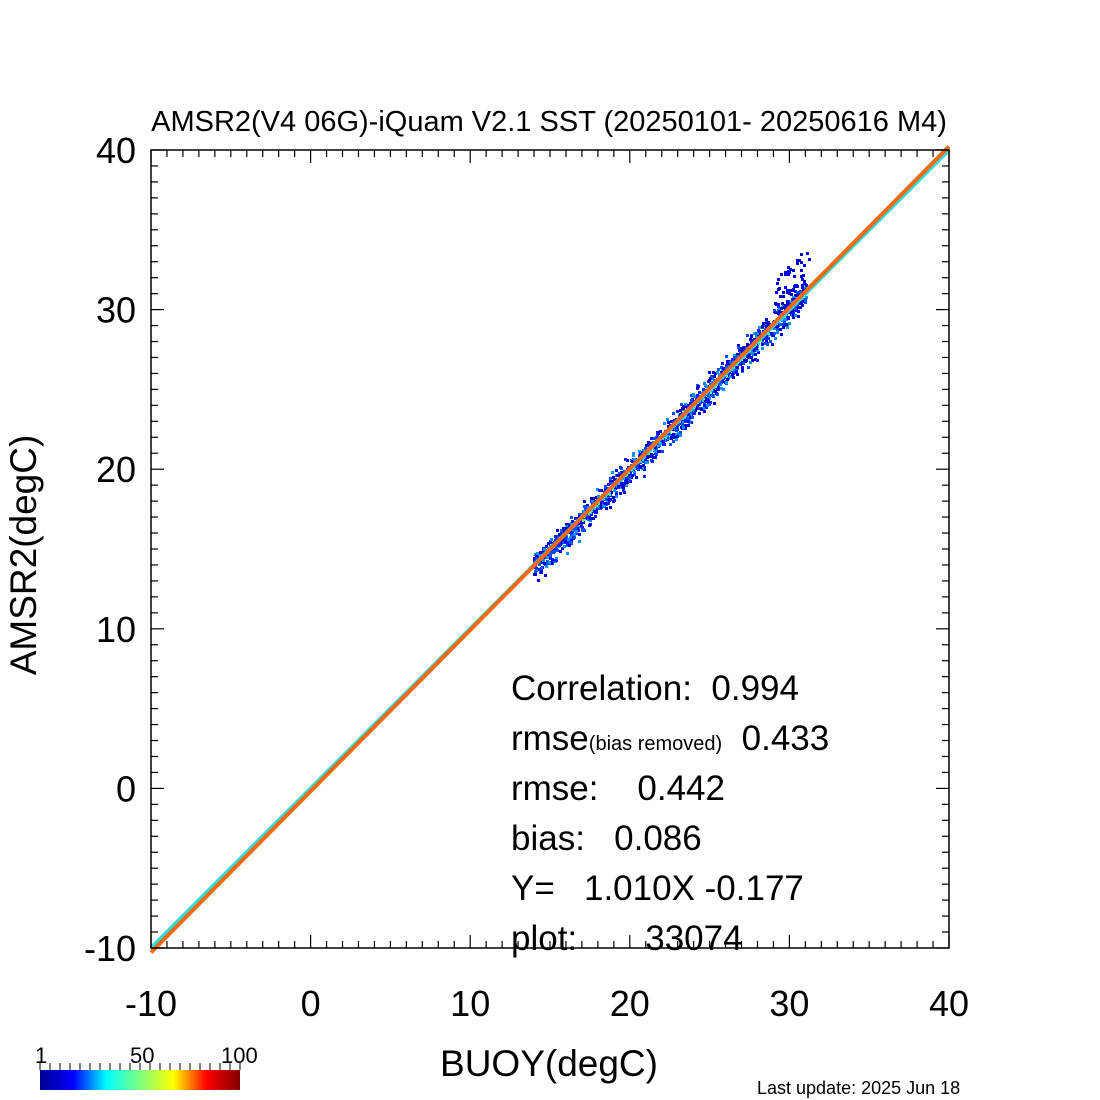  What do you see at coordinates (548, 838) in the screenshot?
I see `bias-label: bias:` at bounding box center [548, 838].